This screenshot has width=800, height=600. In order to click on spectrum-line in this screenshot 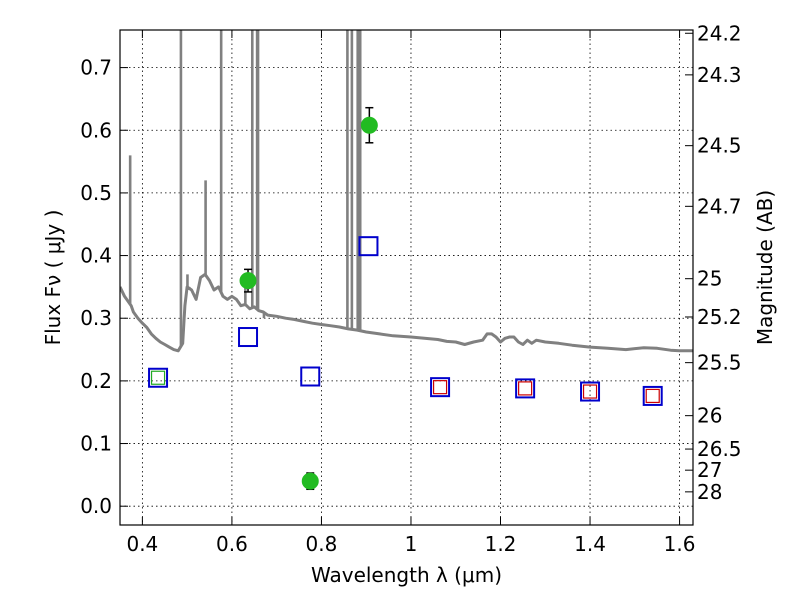, I will do `click(406, 312)`.